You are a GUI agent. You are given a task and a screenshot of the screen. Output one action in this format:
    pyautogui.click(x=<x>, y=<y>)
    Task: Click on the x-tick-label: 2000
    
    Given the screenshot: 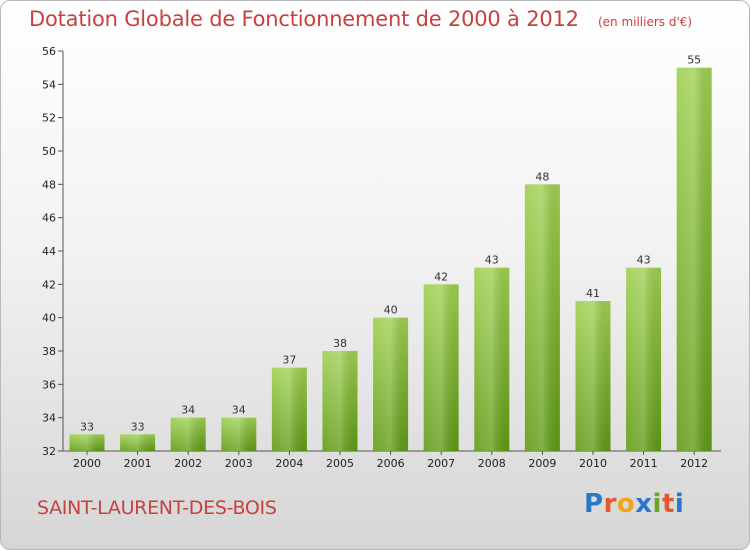 What is the action you would take?
    pyautogui.click(x=87, y=463)
    